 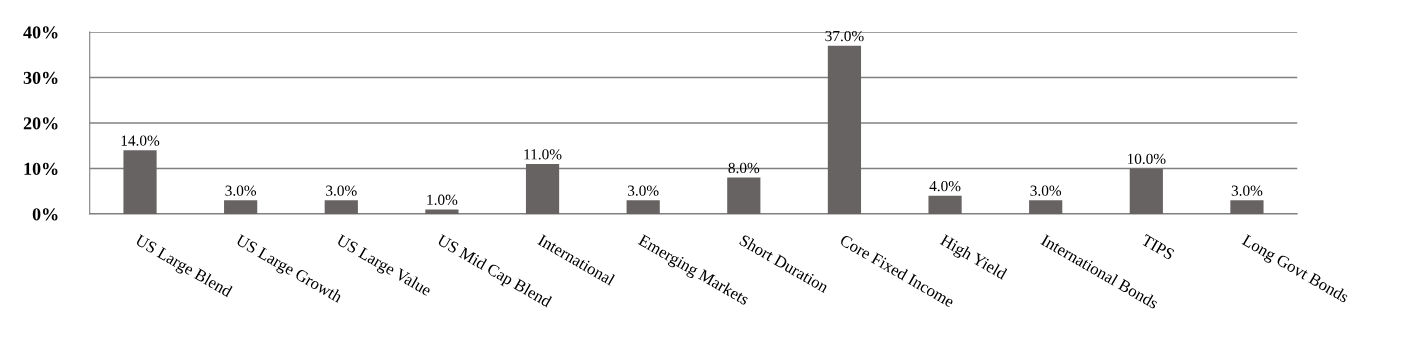 I want to click on data-label: 1.0%, so click(x=442, y=199).